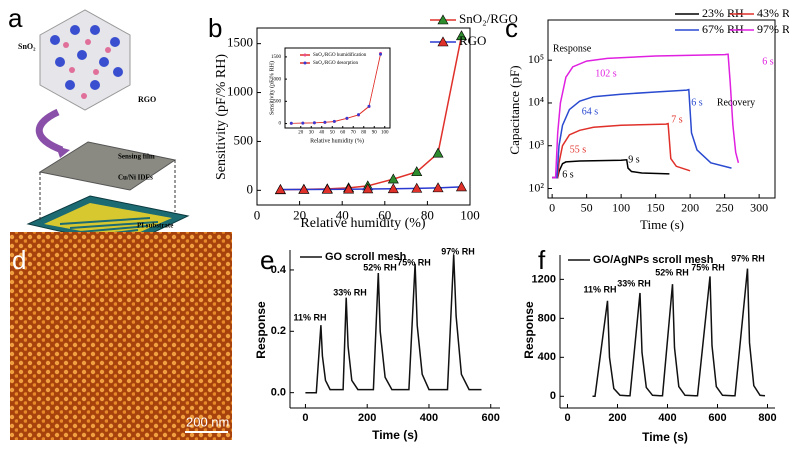 This screenshot has height=452, width=789. What do you see at coordinates (155, 226) in the screenshot?
I see `label: PI substrate` at bounding box center [155, 226].